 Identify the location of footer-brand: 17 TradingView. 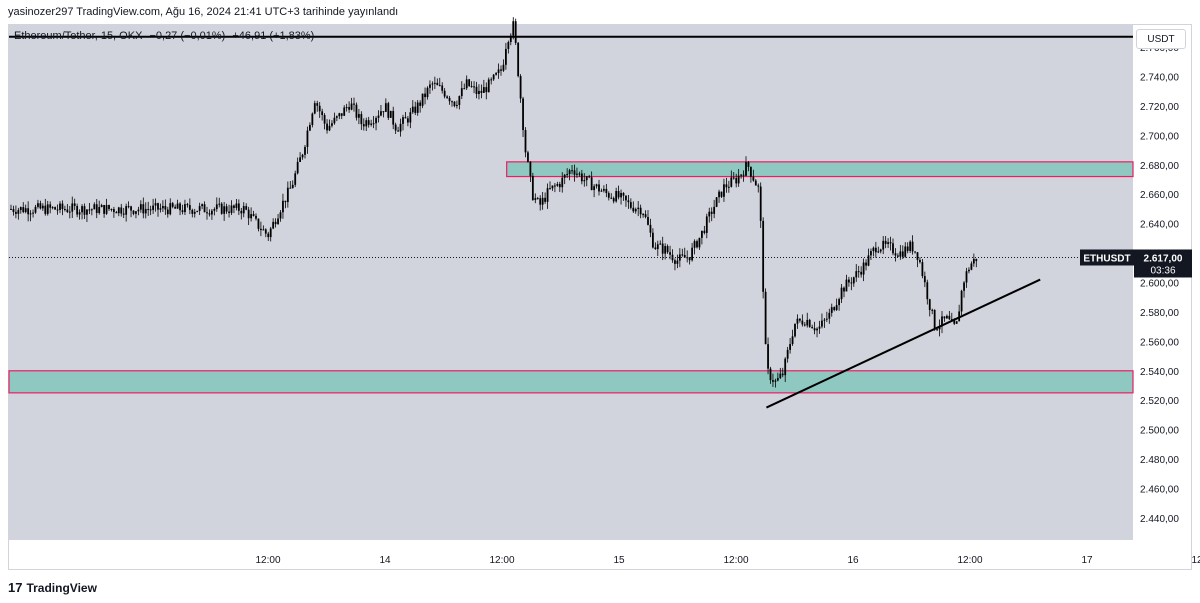
(52, 587).